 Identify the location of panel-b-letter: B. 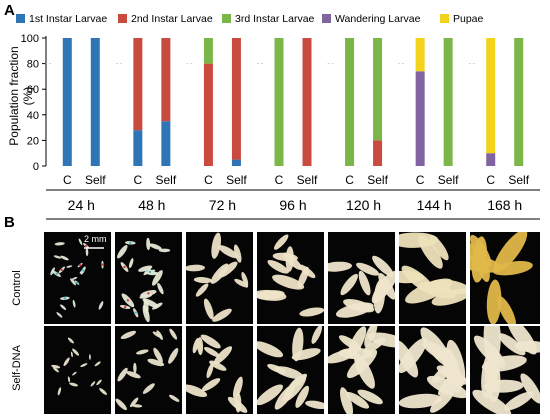
(9, 222).